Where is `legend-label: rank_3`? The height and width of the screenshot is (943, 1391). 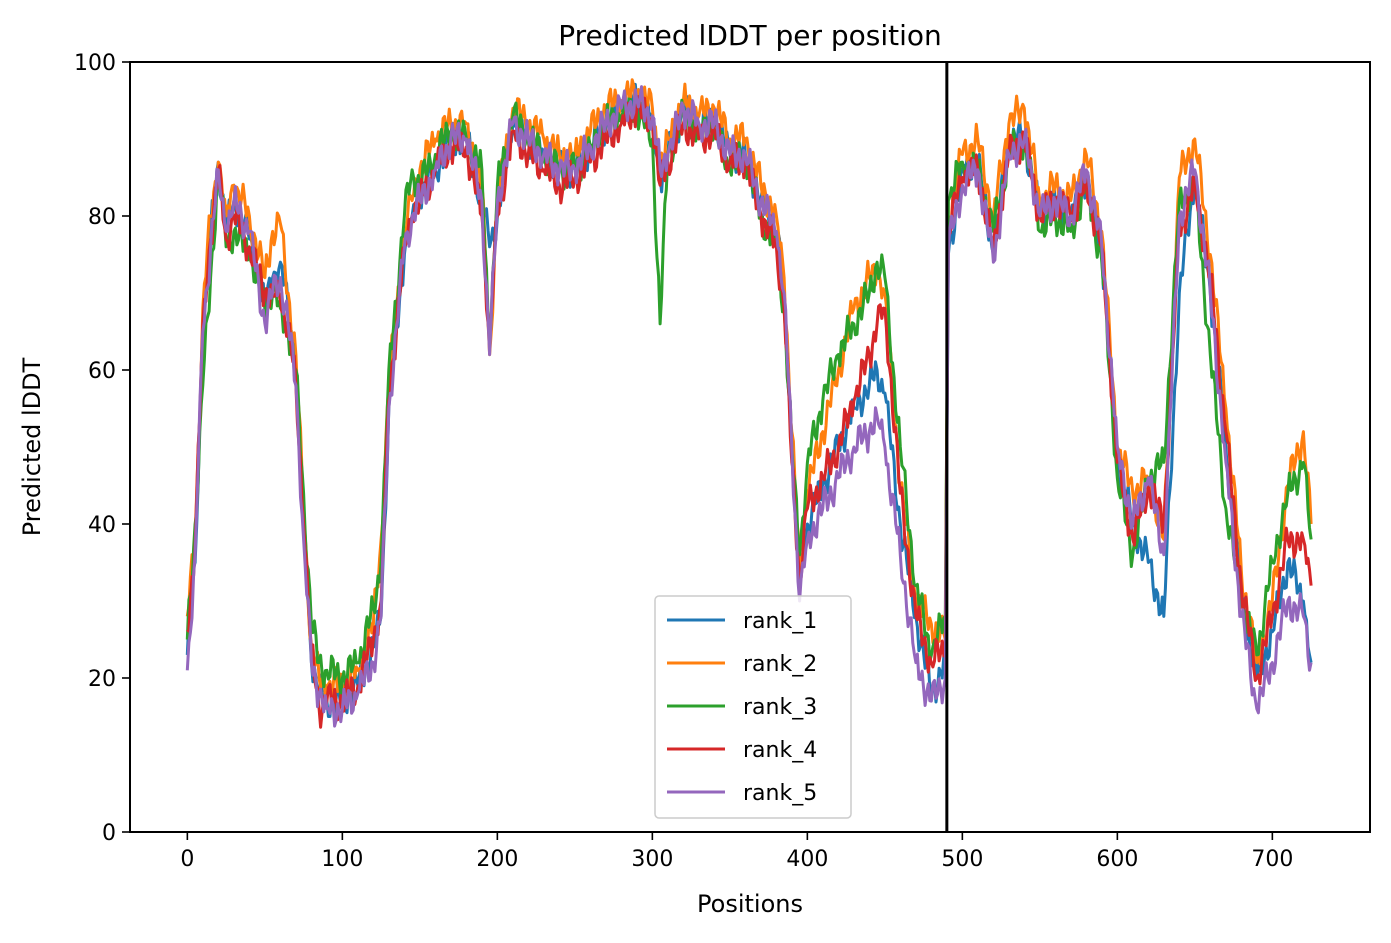 legend-label: rank_3 is located at coordinates (780, 707).